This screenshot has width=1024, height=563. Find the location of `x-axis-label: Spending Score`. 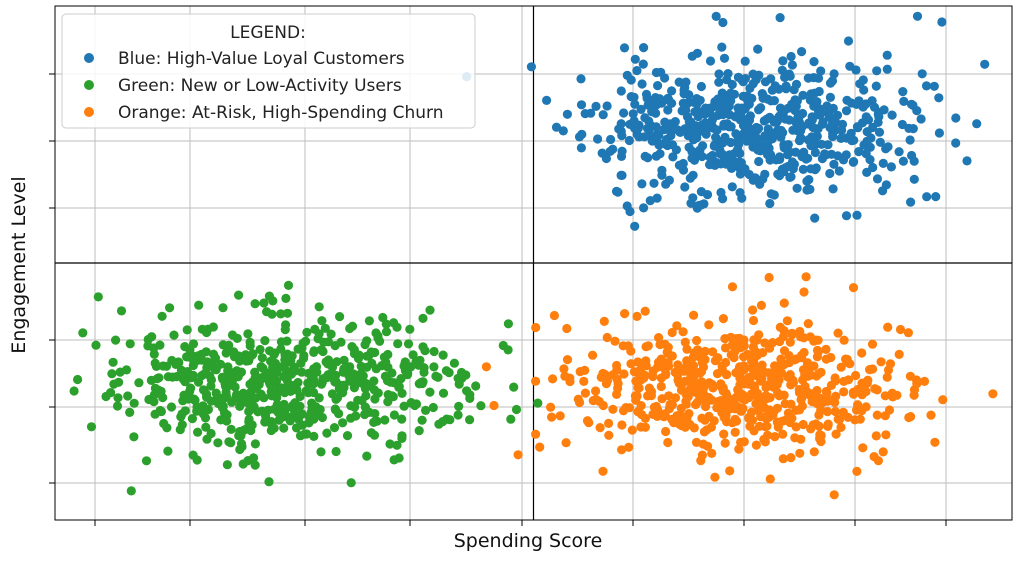

x-axis-label: Spending Score is located at coordinates (528, 541).